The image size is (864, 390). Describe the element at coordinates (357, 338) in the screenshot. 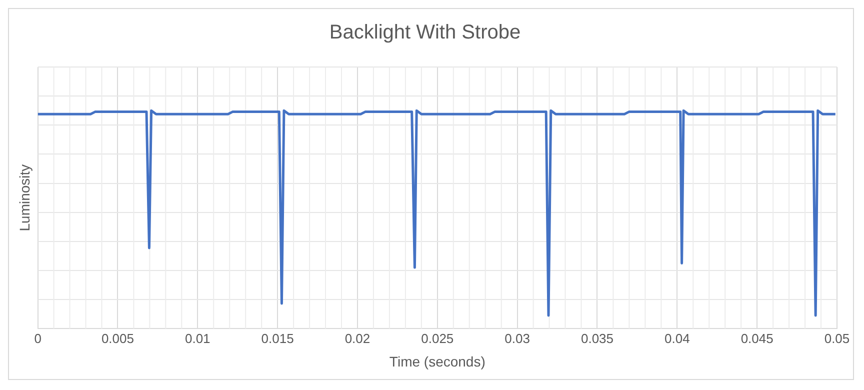

I see `x-tick-label: 0.02` at that location.